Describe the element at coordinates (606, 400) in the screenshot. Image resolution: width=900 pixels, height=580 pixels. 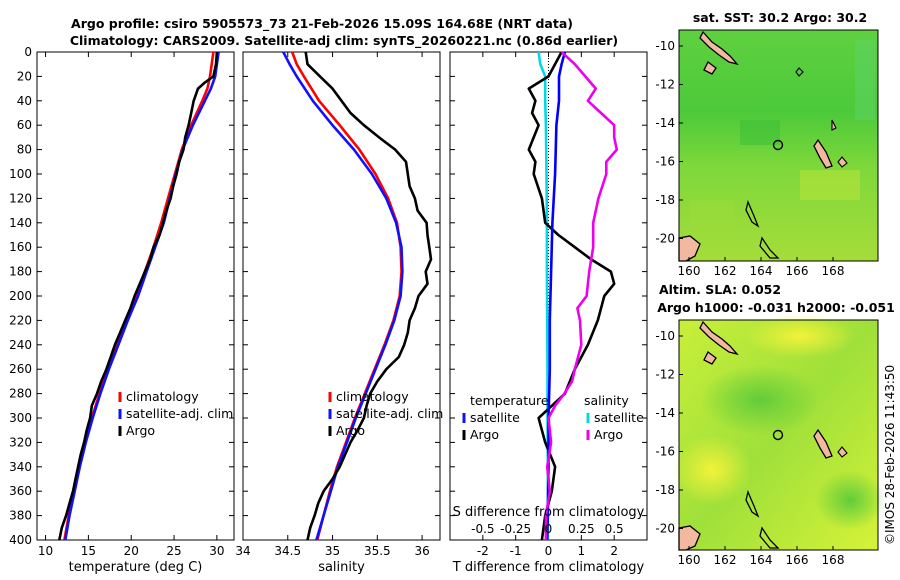
I see `legend-title-salinity: salinity` at that location.